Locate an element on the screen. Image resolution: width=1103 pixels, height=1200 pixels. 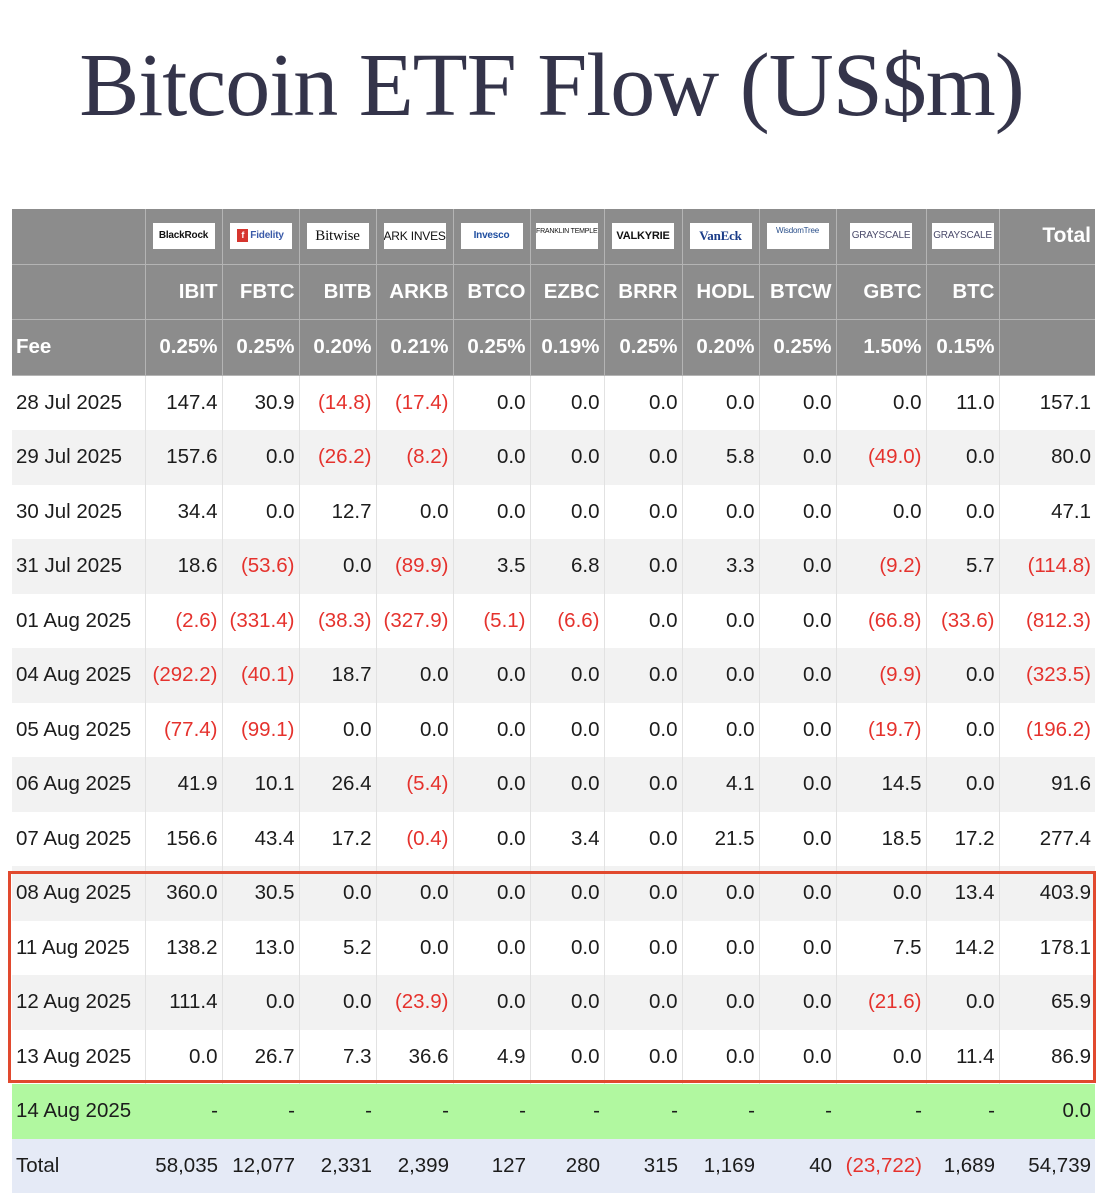
flow-cell: 41.9 is located at coordinates (184, 784).